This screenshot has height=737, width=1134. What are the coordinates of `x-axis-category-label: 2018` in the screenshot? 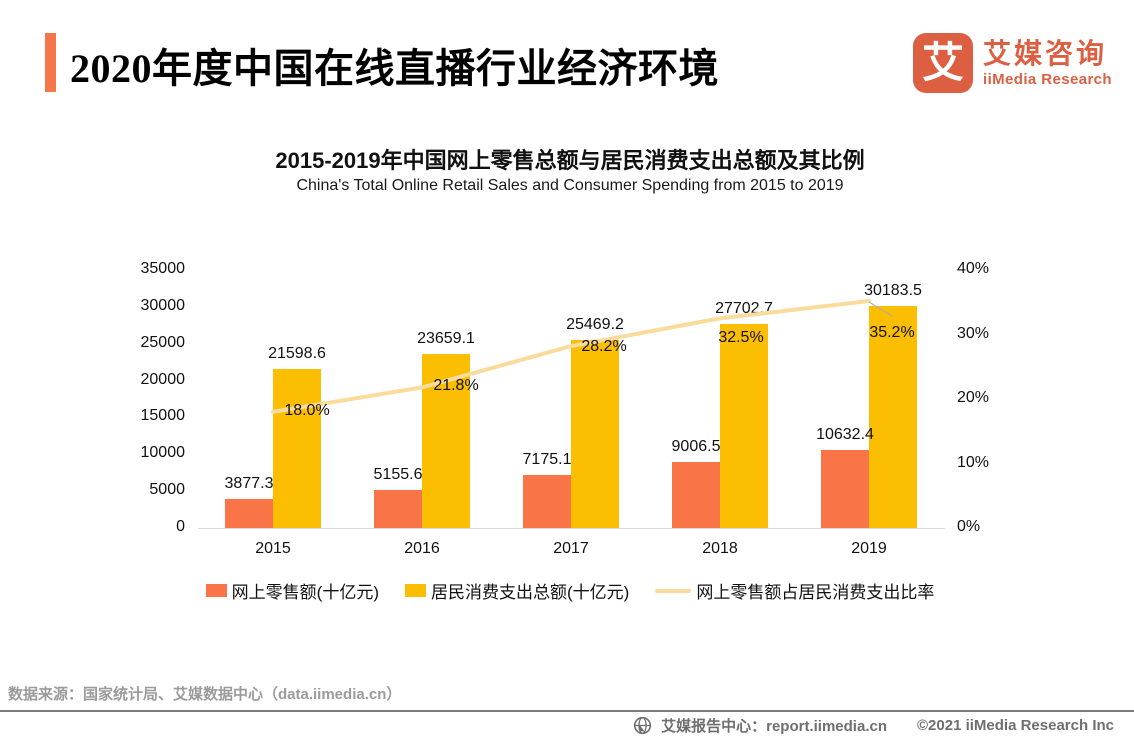 It's located at (720, 548).